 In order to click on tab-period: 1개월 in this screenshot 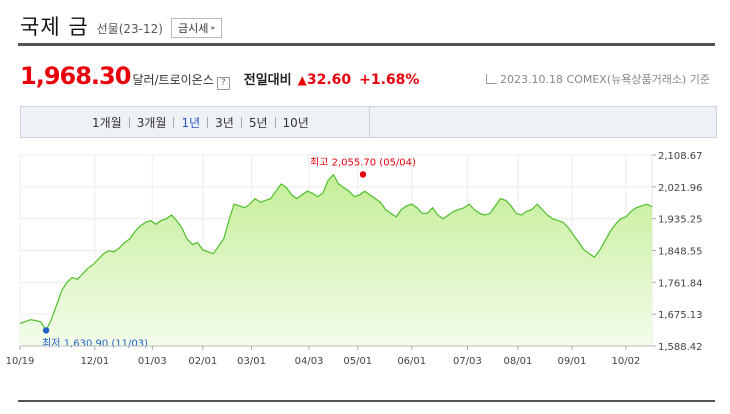, I will do `click(107, 122)`.